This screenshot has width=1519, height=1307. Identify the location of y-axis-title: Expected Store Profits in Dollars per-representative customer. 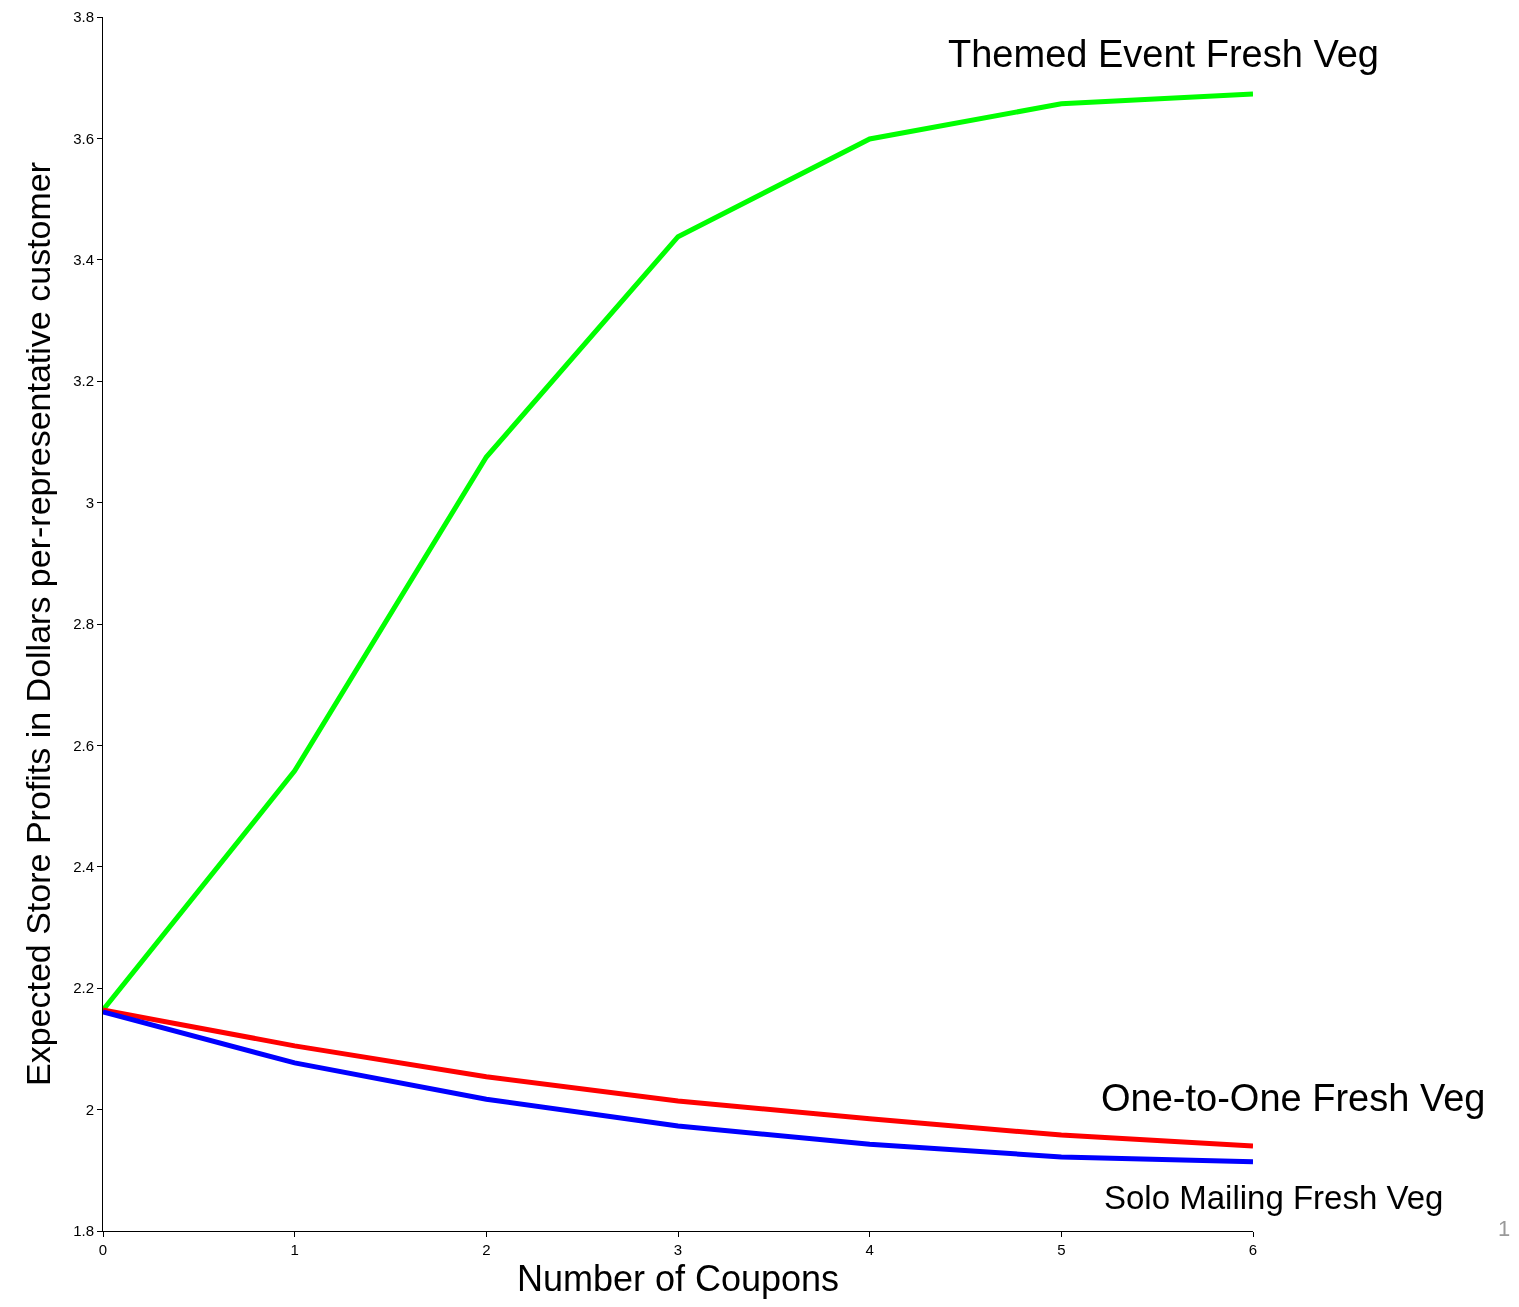
(37, 624).